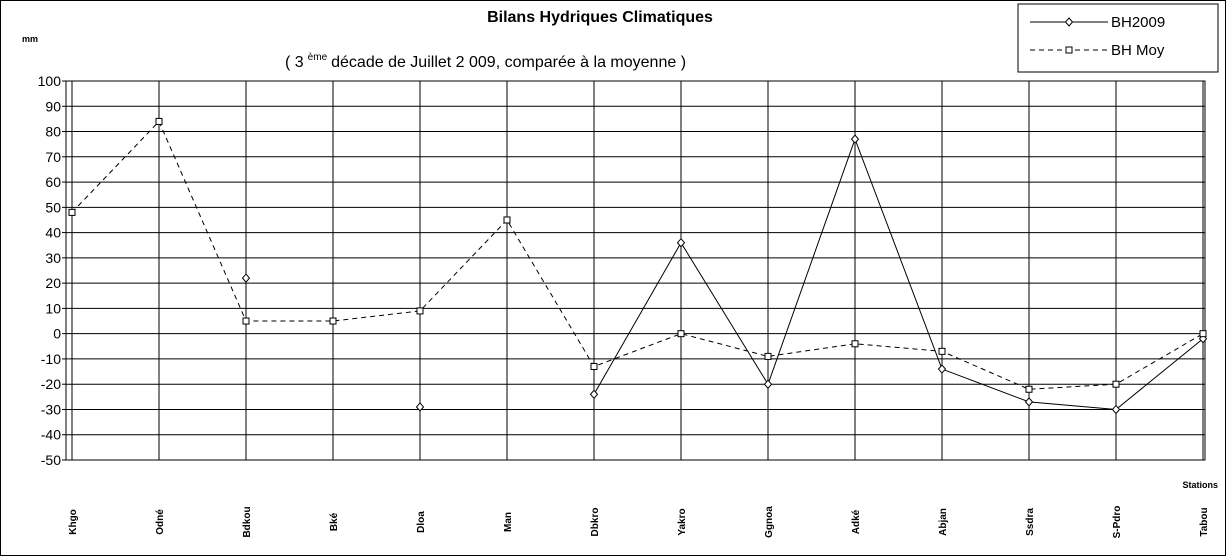  What do you see at coordinates (1138, 22) in the screenshot?
I see `legend-label: BH2009` at bounding box center [1138, 22].